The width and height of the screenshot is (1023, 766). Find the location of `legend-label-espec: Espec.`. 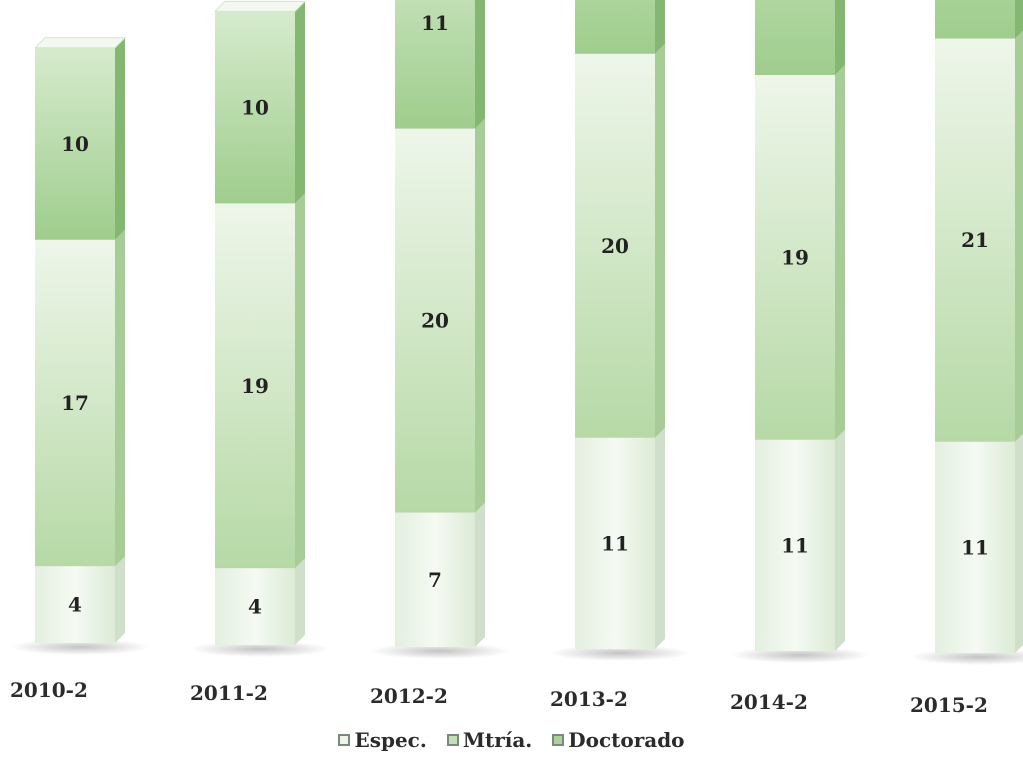

legend-label-espec: Espec. is located at coordinates (390, 740).